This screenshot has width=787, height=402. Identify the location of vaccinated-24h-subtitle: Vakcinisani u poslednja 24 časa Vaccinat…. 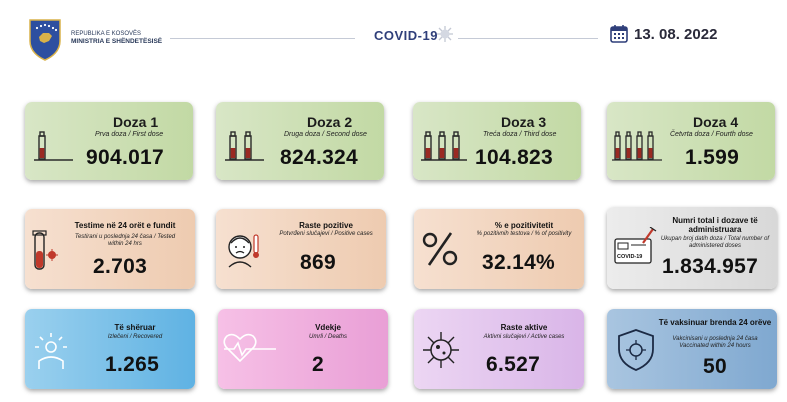
(715, 342).